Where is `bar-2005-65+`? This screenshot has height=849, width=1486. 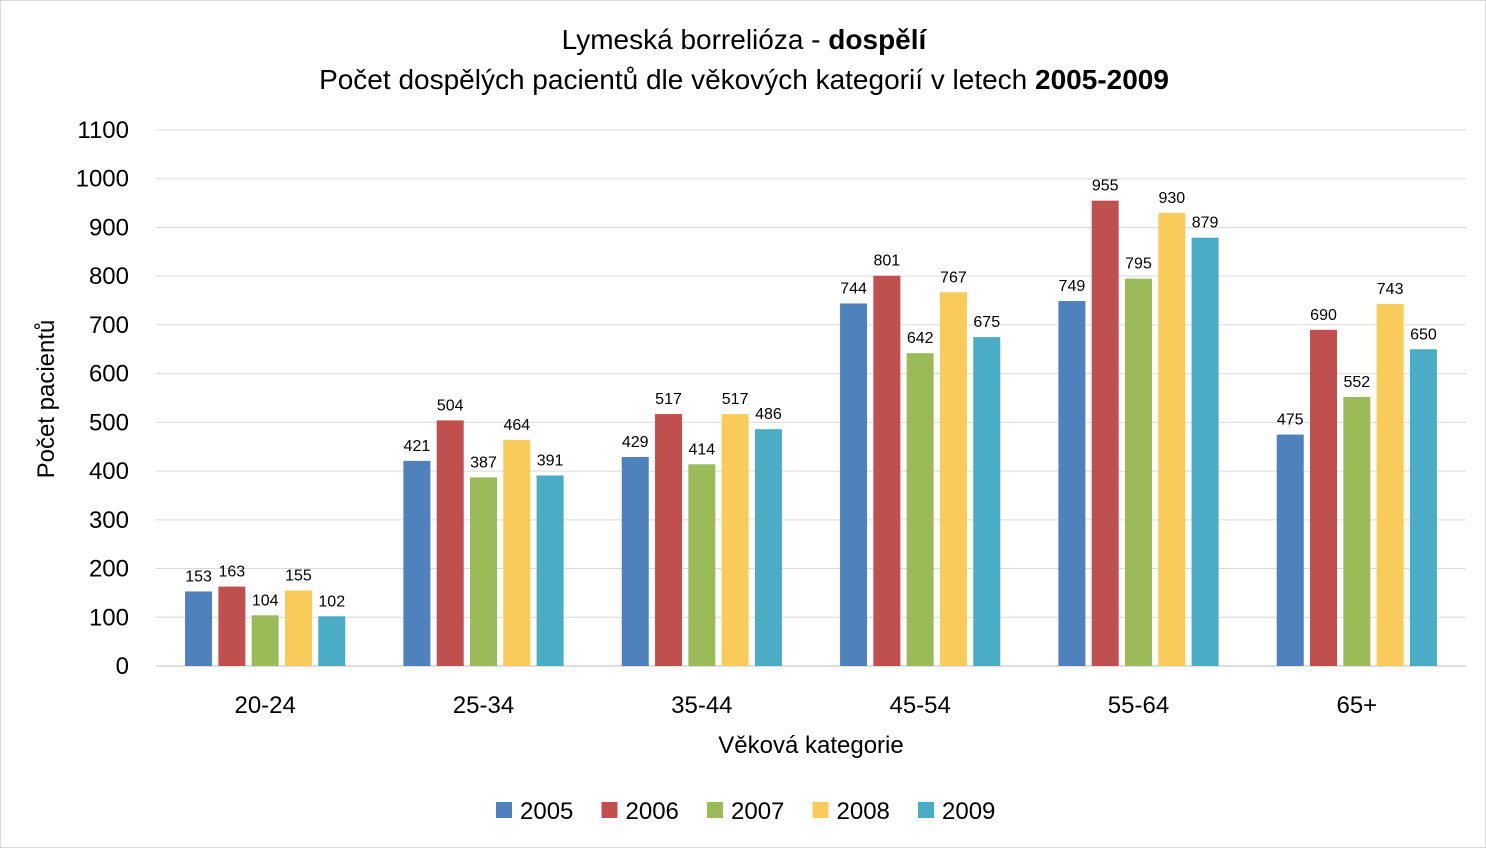 bar-2005-65+ is located at coordinates (1290, 550).